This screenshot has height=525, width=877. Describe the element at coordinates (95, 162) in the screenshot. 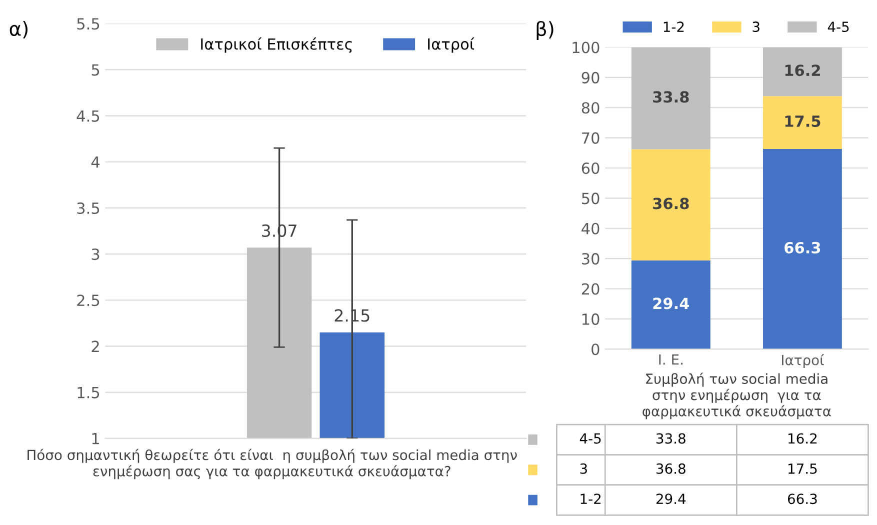

I see `y-tick-label: 4` at that location.